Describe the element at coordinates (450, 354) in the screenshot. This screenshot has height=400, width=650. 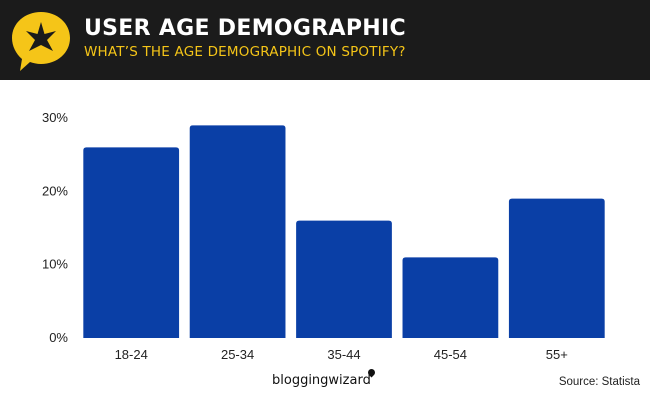
I see `x-tick-label: 45-54` at that location.